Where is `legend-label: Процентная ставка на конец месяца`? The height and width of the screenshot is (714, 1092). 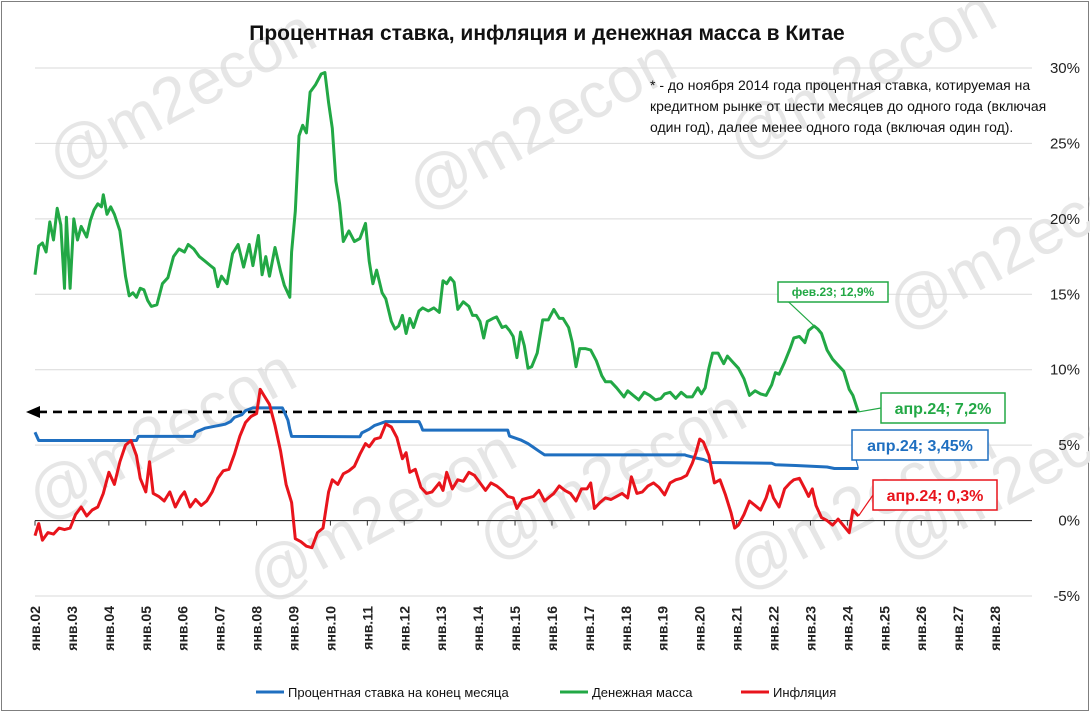 legend-label: Процентная ставка на конец месяца is located at coordinates (398, 692).